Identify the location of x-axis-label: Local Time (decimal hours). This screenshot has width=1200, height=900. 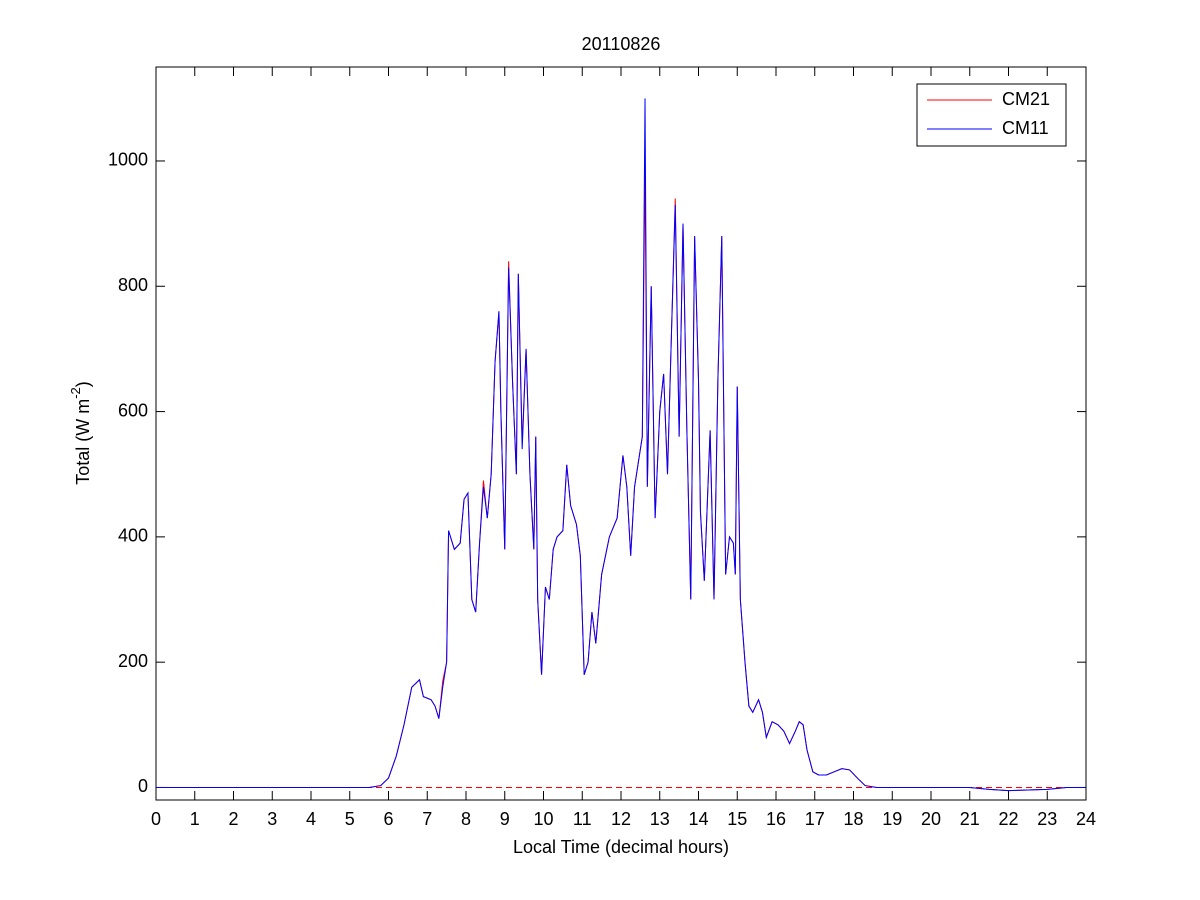
(621, 847).